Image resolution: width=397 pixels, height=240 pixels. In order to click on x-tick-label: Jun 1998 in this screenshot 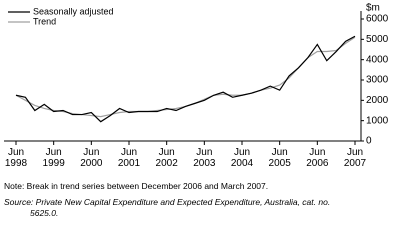, I will do `click(16, 158)`.